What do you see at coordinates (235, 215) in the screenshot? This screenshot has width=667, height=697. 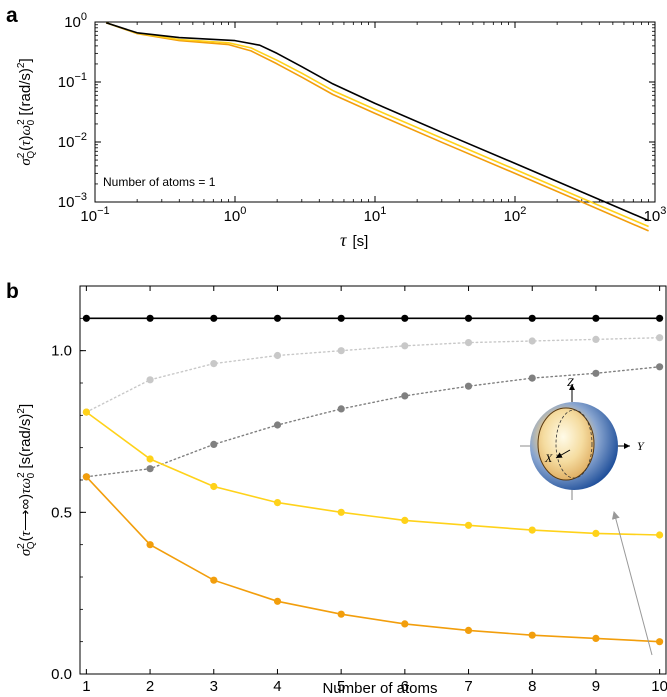 I see `panel-a-xtick-label: 10⁰` at bounding box center [235, 215].